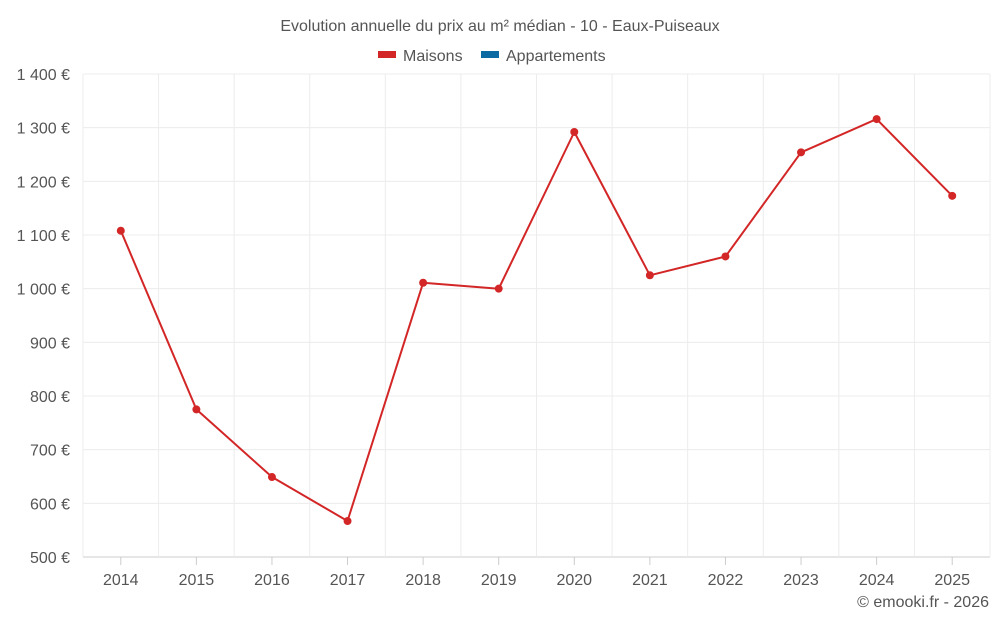 The width and height of the screenshot is (1000, 625). I want to click on x-tick-label: 2018, so click(423, 580).